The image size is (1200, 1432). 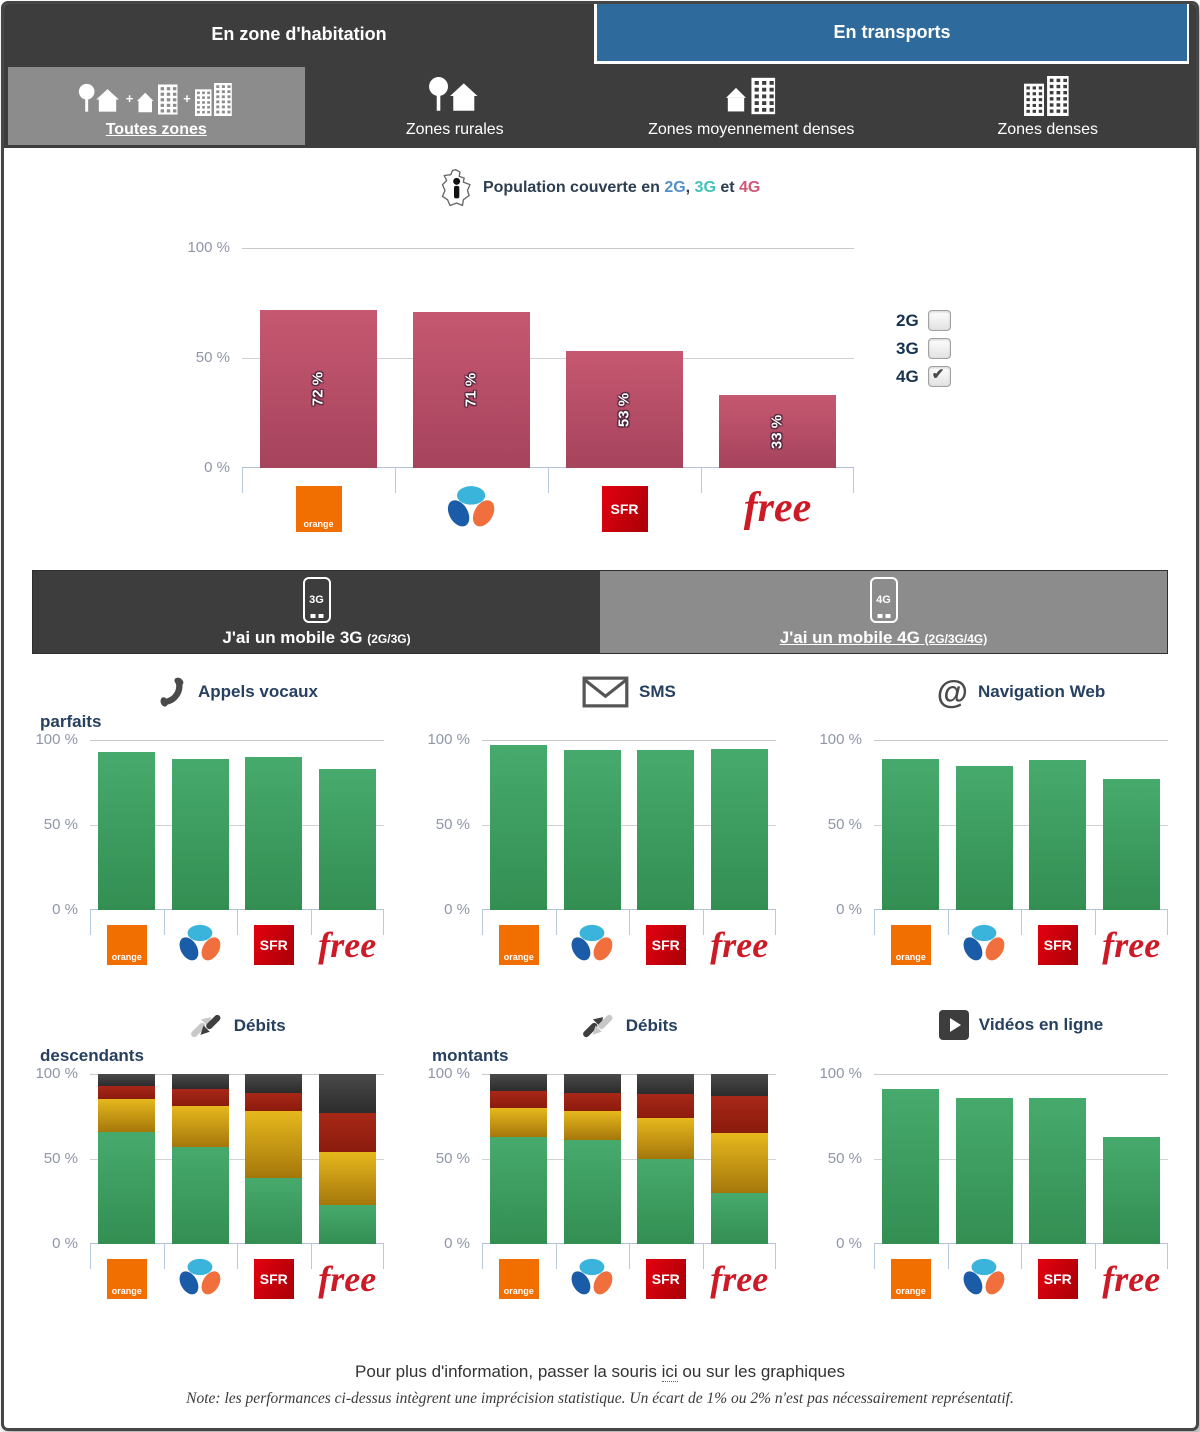 What do you see at coordinates (739, 829) in the screenshot?
I see `sms-free-bar` at bounding box center [739, 829].